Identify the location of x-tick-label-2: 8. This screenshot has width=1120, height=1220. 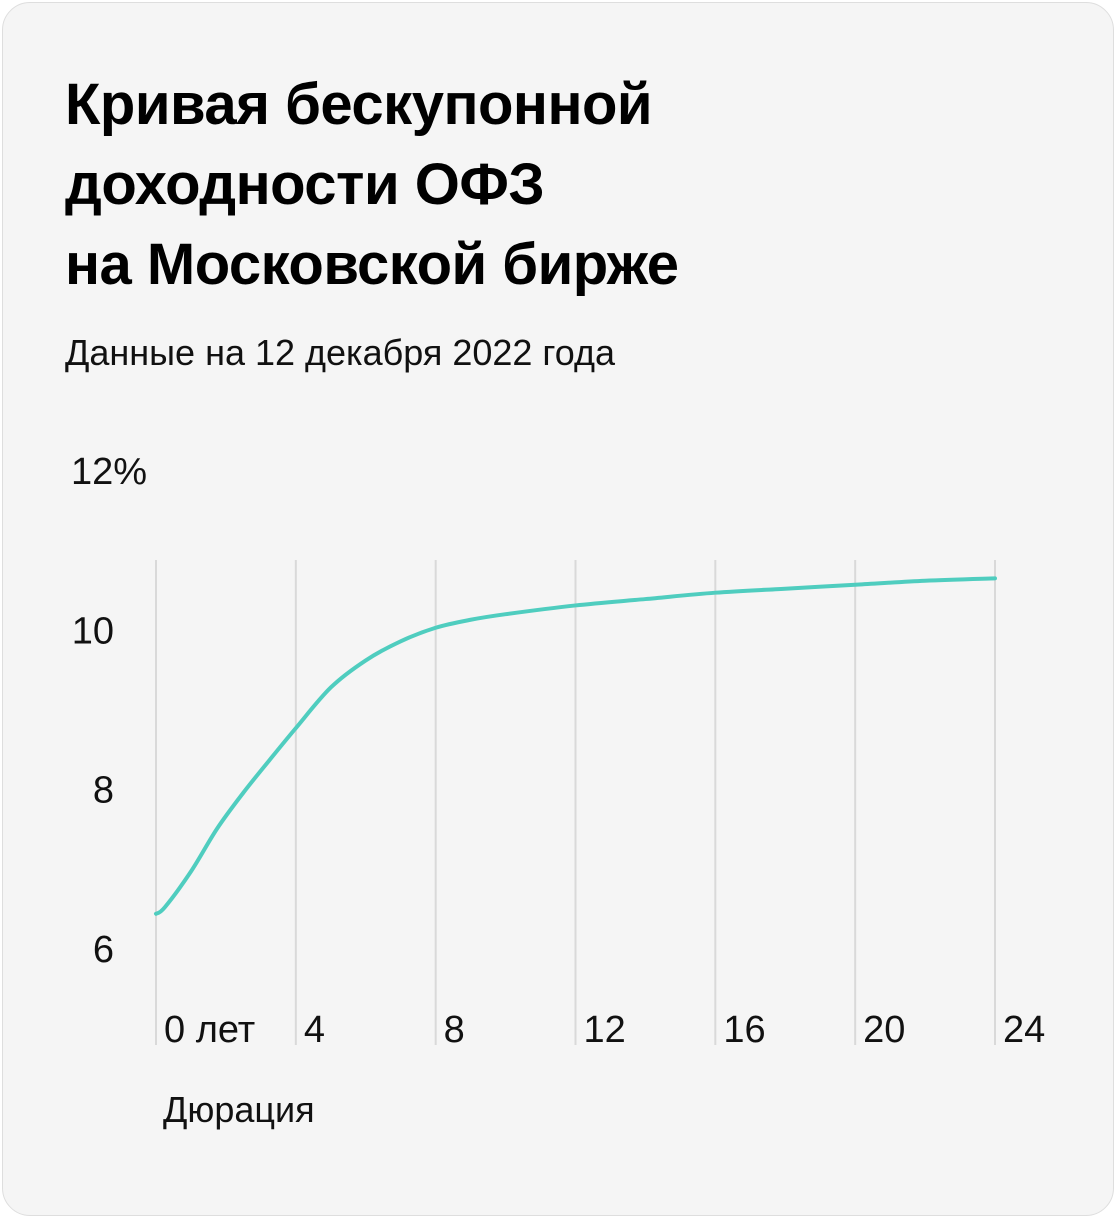
(454, 1030).